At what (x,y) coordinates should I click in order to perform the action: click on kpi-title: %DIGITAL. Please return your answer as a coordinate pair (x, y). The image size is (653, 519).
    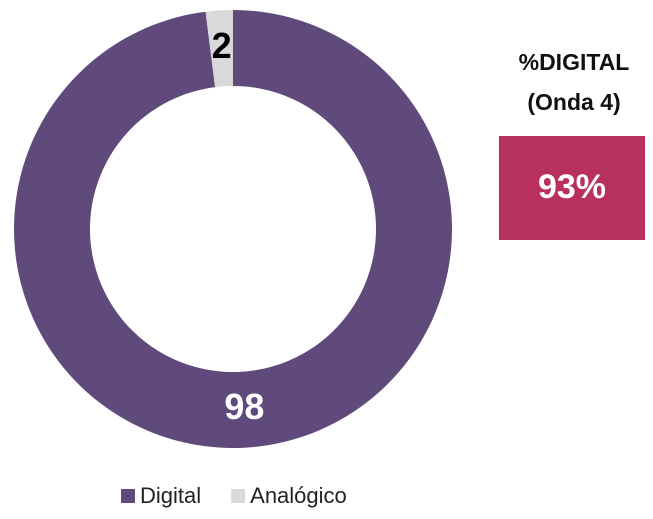
    Looking at the image, I should click on (574, 62).